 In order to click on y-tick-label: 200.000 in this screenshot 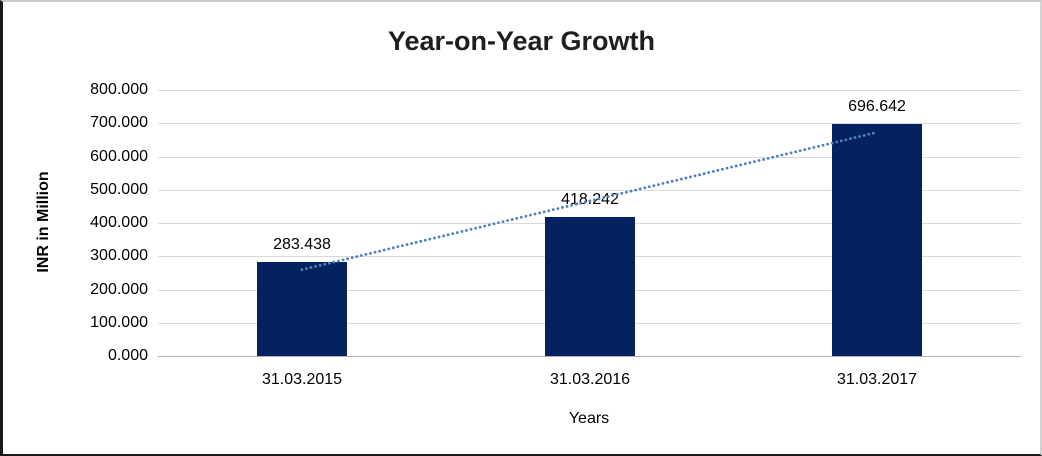, I will do `click(119, 289)`.